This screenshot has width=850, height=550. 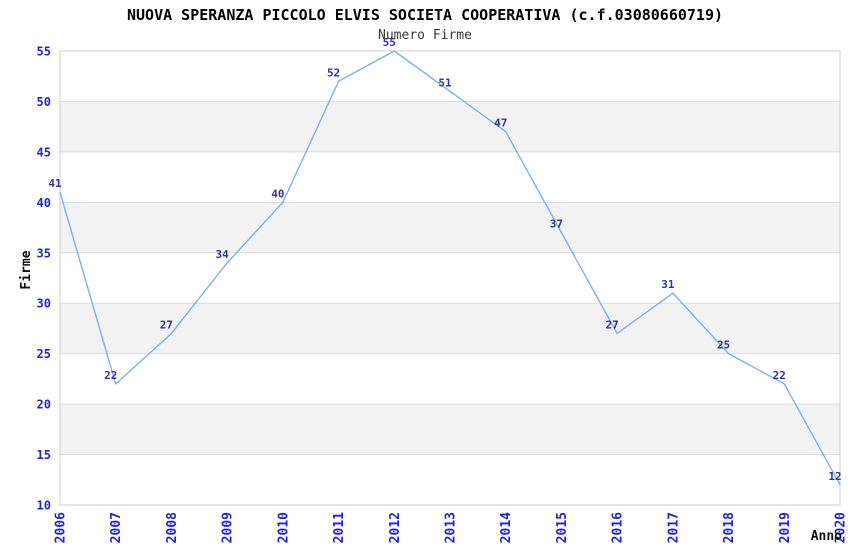 I want to click on x-tick-label: 2009, so click(x=228, y=527).